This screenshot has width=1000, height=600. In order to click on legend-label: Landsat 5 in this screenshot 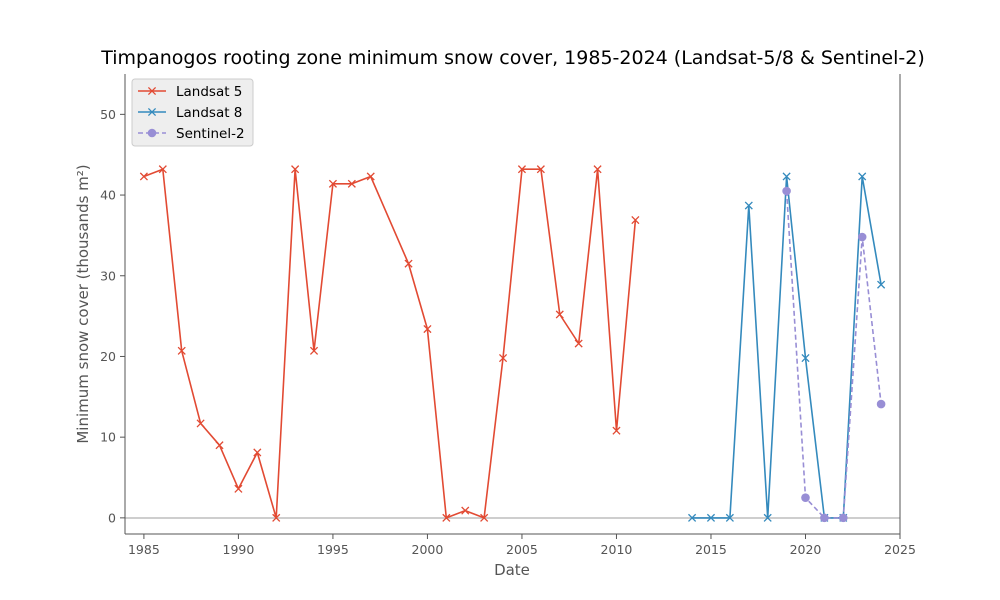, I will do `click(209, 92)`.